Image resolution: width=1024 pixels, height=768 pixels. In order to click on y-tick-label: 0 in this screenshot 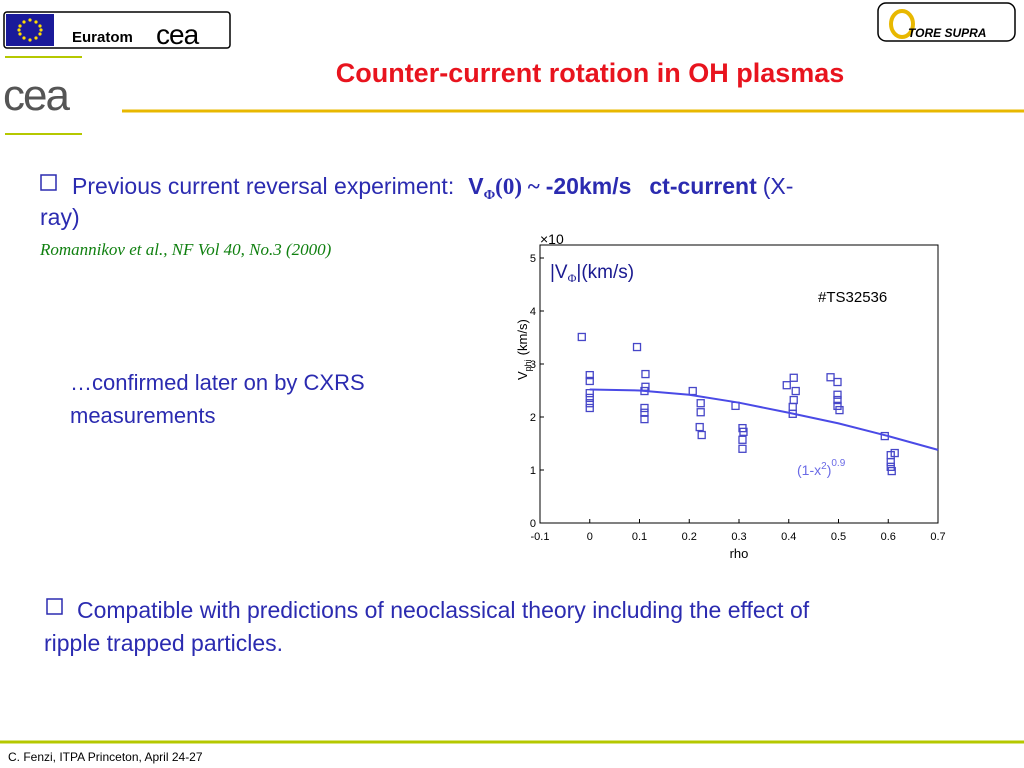, I will do `click(533, 524)`.